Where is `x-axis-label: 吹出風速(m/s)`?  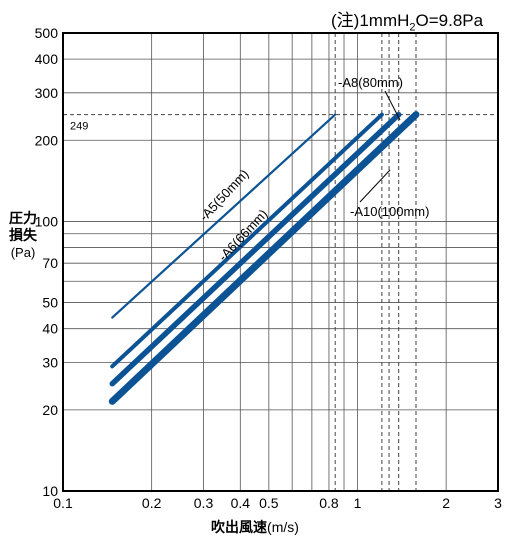 x-axis-label: 吹出風速(m/s) is located at coordinates (255, 527).